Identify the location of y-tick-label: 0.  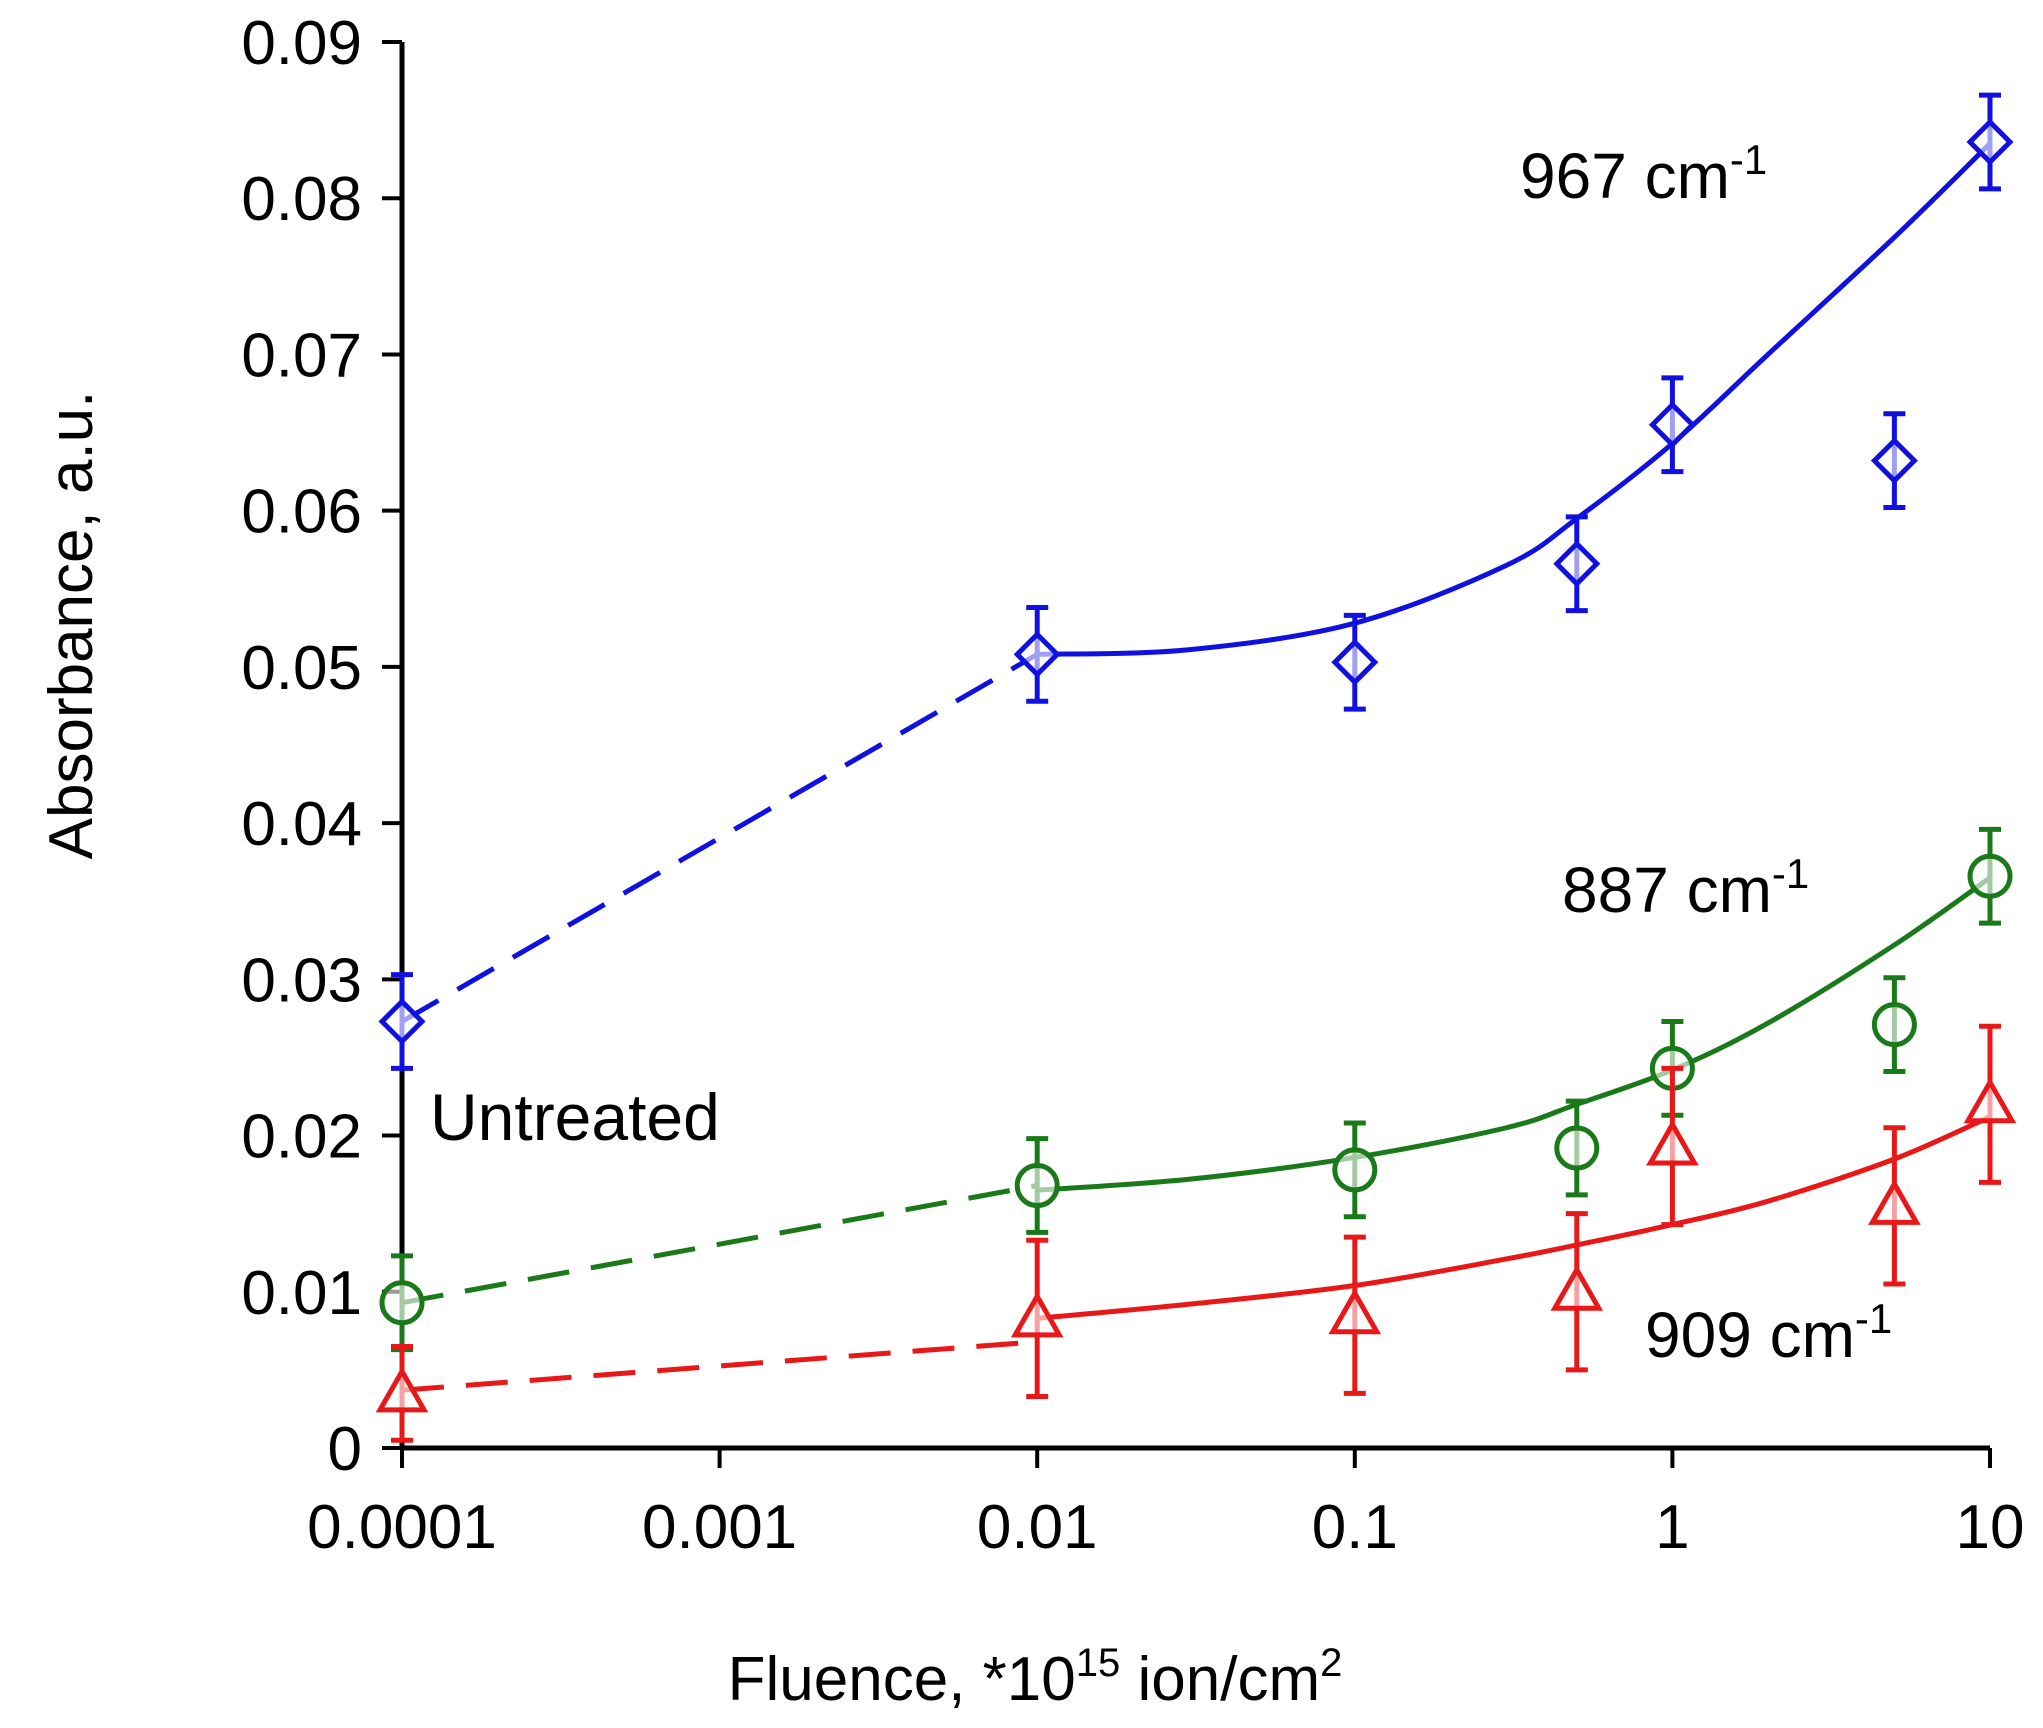
(345, 1449).